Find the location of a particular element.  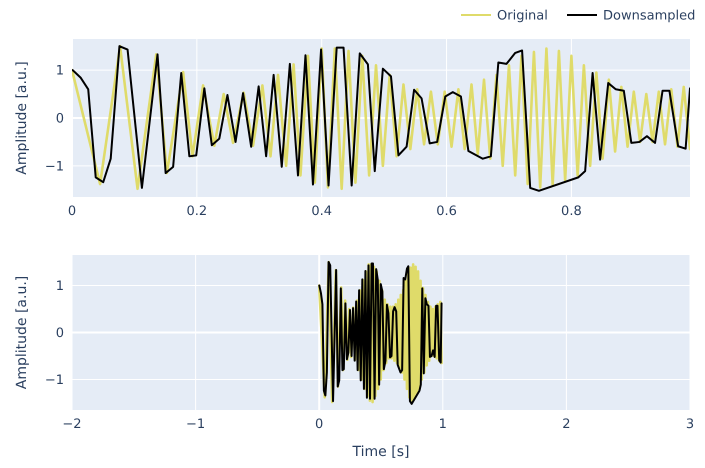

legend-label: Downsampled is located at coordinates (649, 16).